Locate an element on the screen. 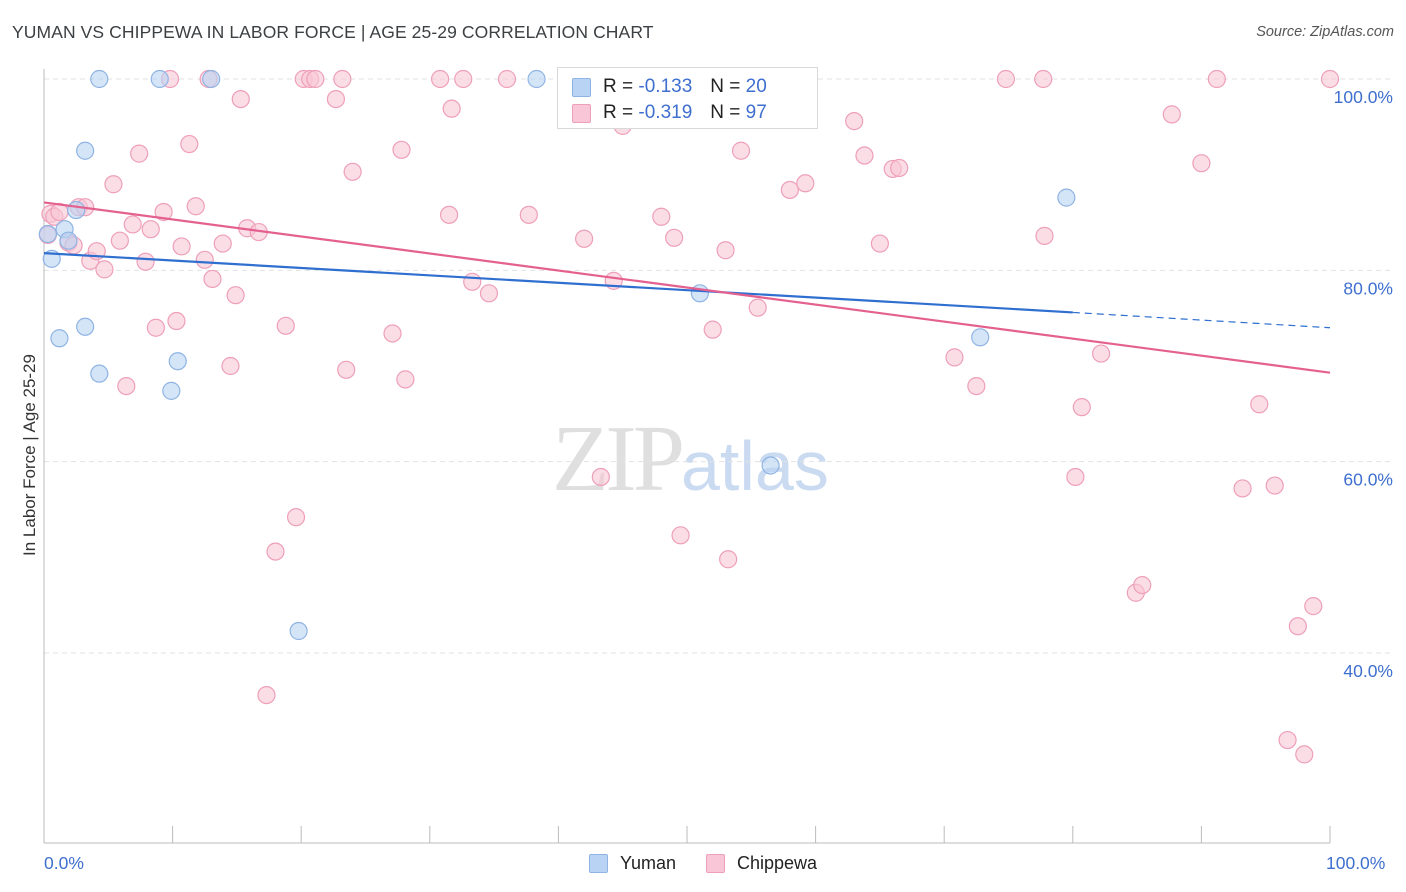  r-value: -0.319 is located at coordinates (665, 112).